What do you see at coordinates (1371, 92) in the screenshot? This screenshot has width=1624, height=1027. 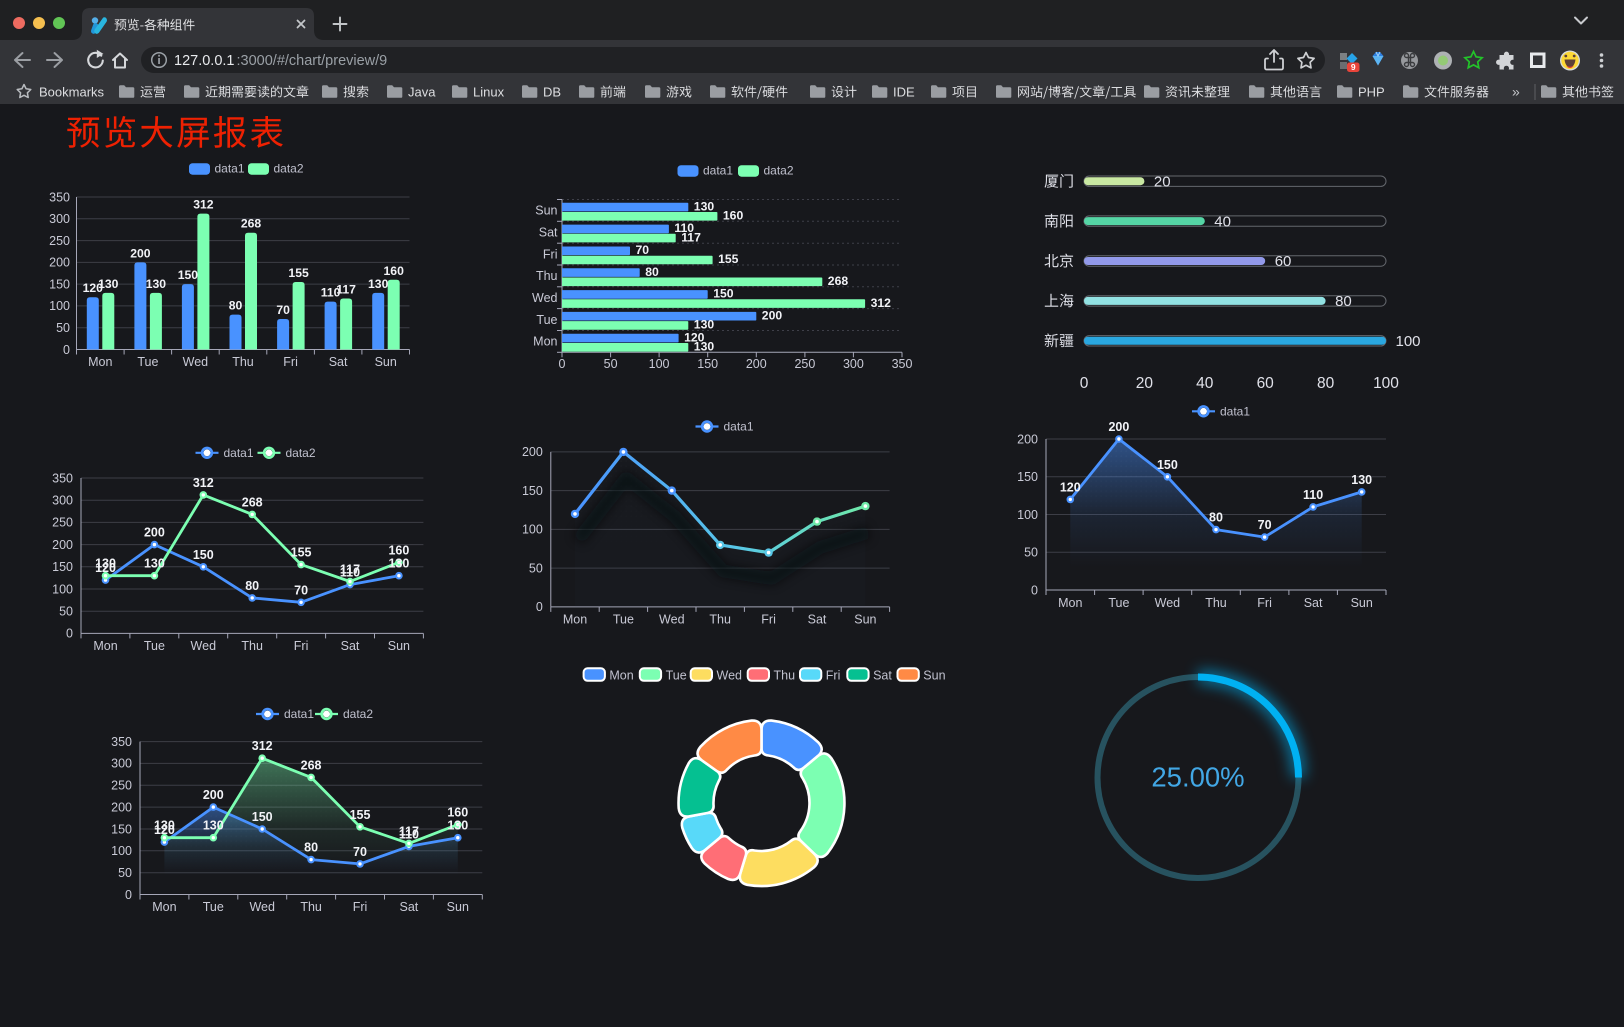 I see `svg-text: PHP` at bounding box center [1371, 92].